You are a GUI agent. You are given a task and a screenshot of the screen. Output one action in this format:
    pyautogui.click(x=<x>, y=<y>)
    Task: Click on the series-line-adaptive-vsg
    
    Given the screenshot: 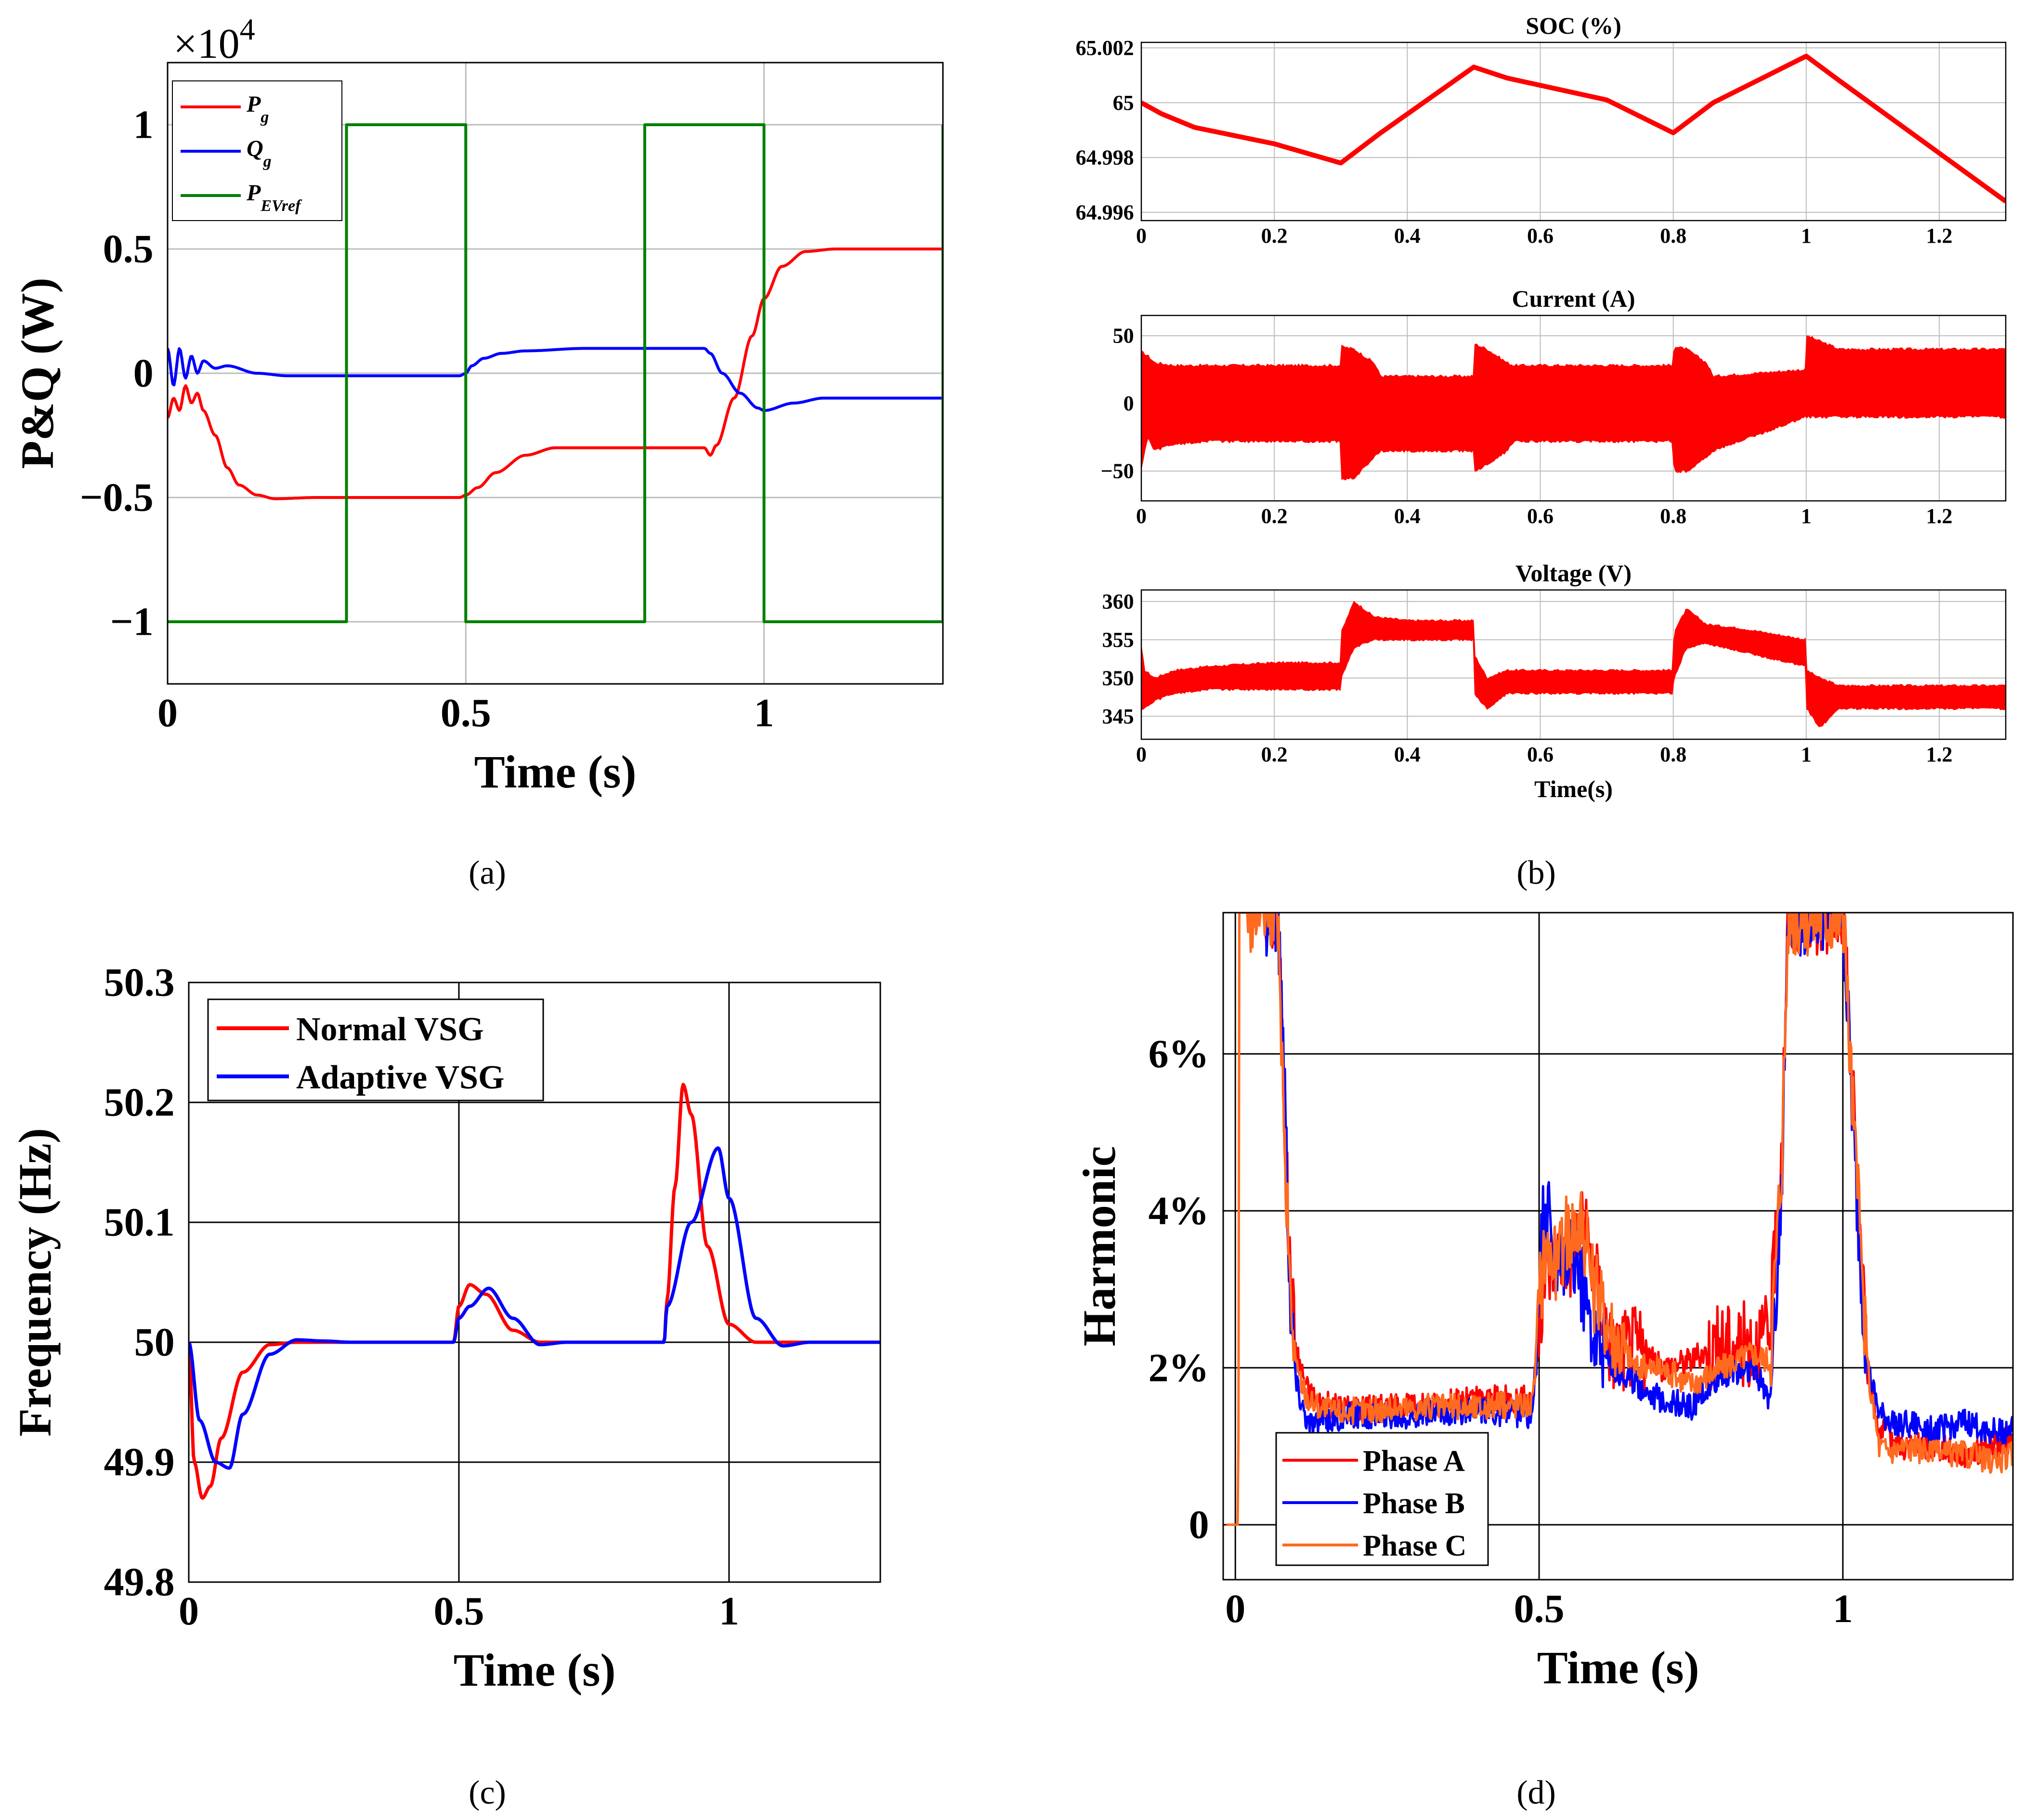 What is the action you would take?
    pyautogui.click(x=534, y=1308)
    